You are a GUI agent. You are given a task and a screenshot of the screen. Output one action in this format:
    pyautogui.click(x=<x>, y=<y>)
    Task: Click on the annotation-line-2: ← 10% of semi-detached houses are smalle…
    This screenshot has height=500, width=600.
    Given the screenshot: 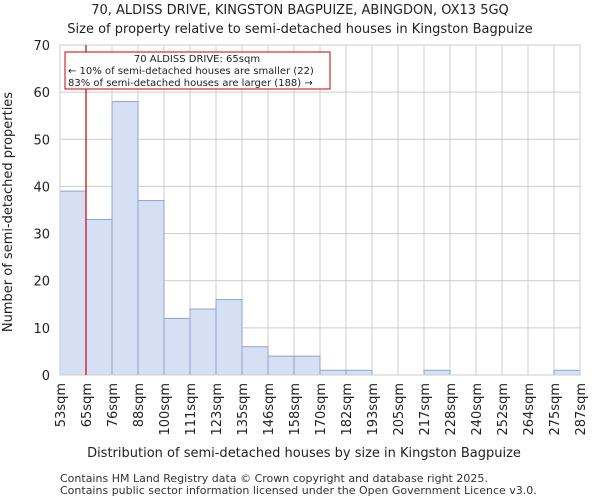 What is the action you would take?
    pyautogui.click(x=191, y=71)
    